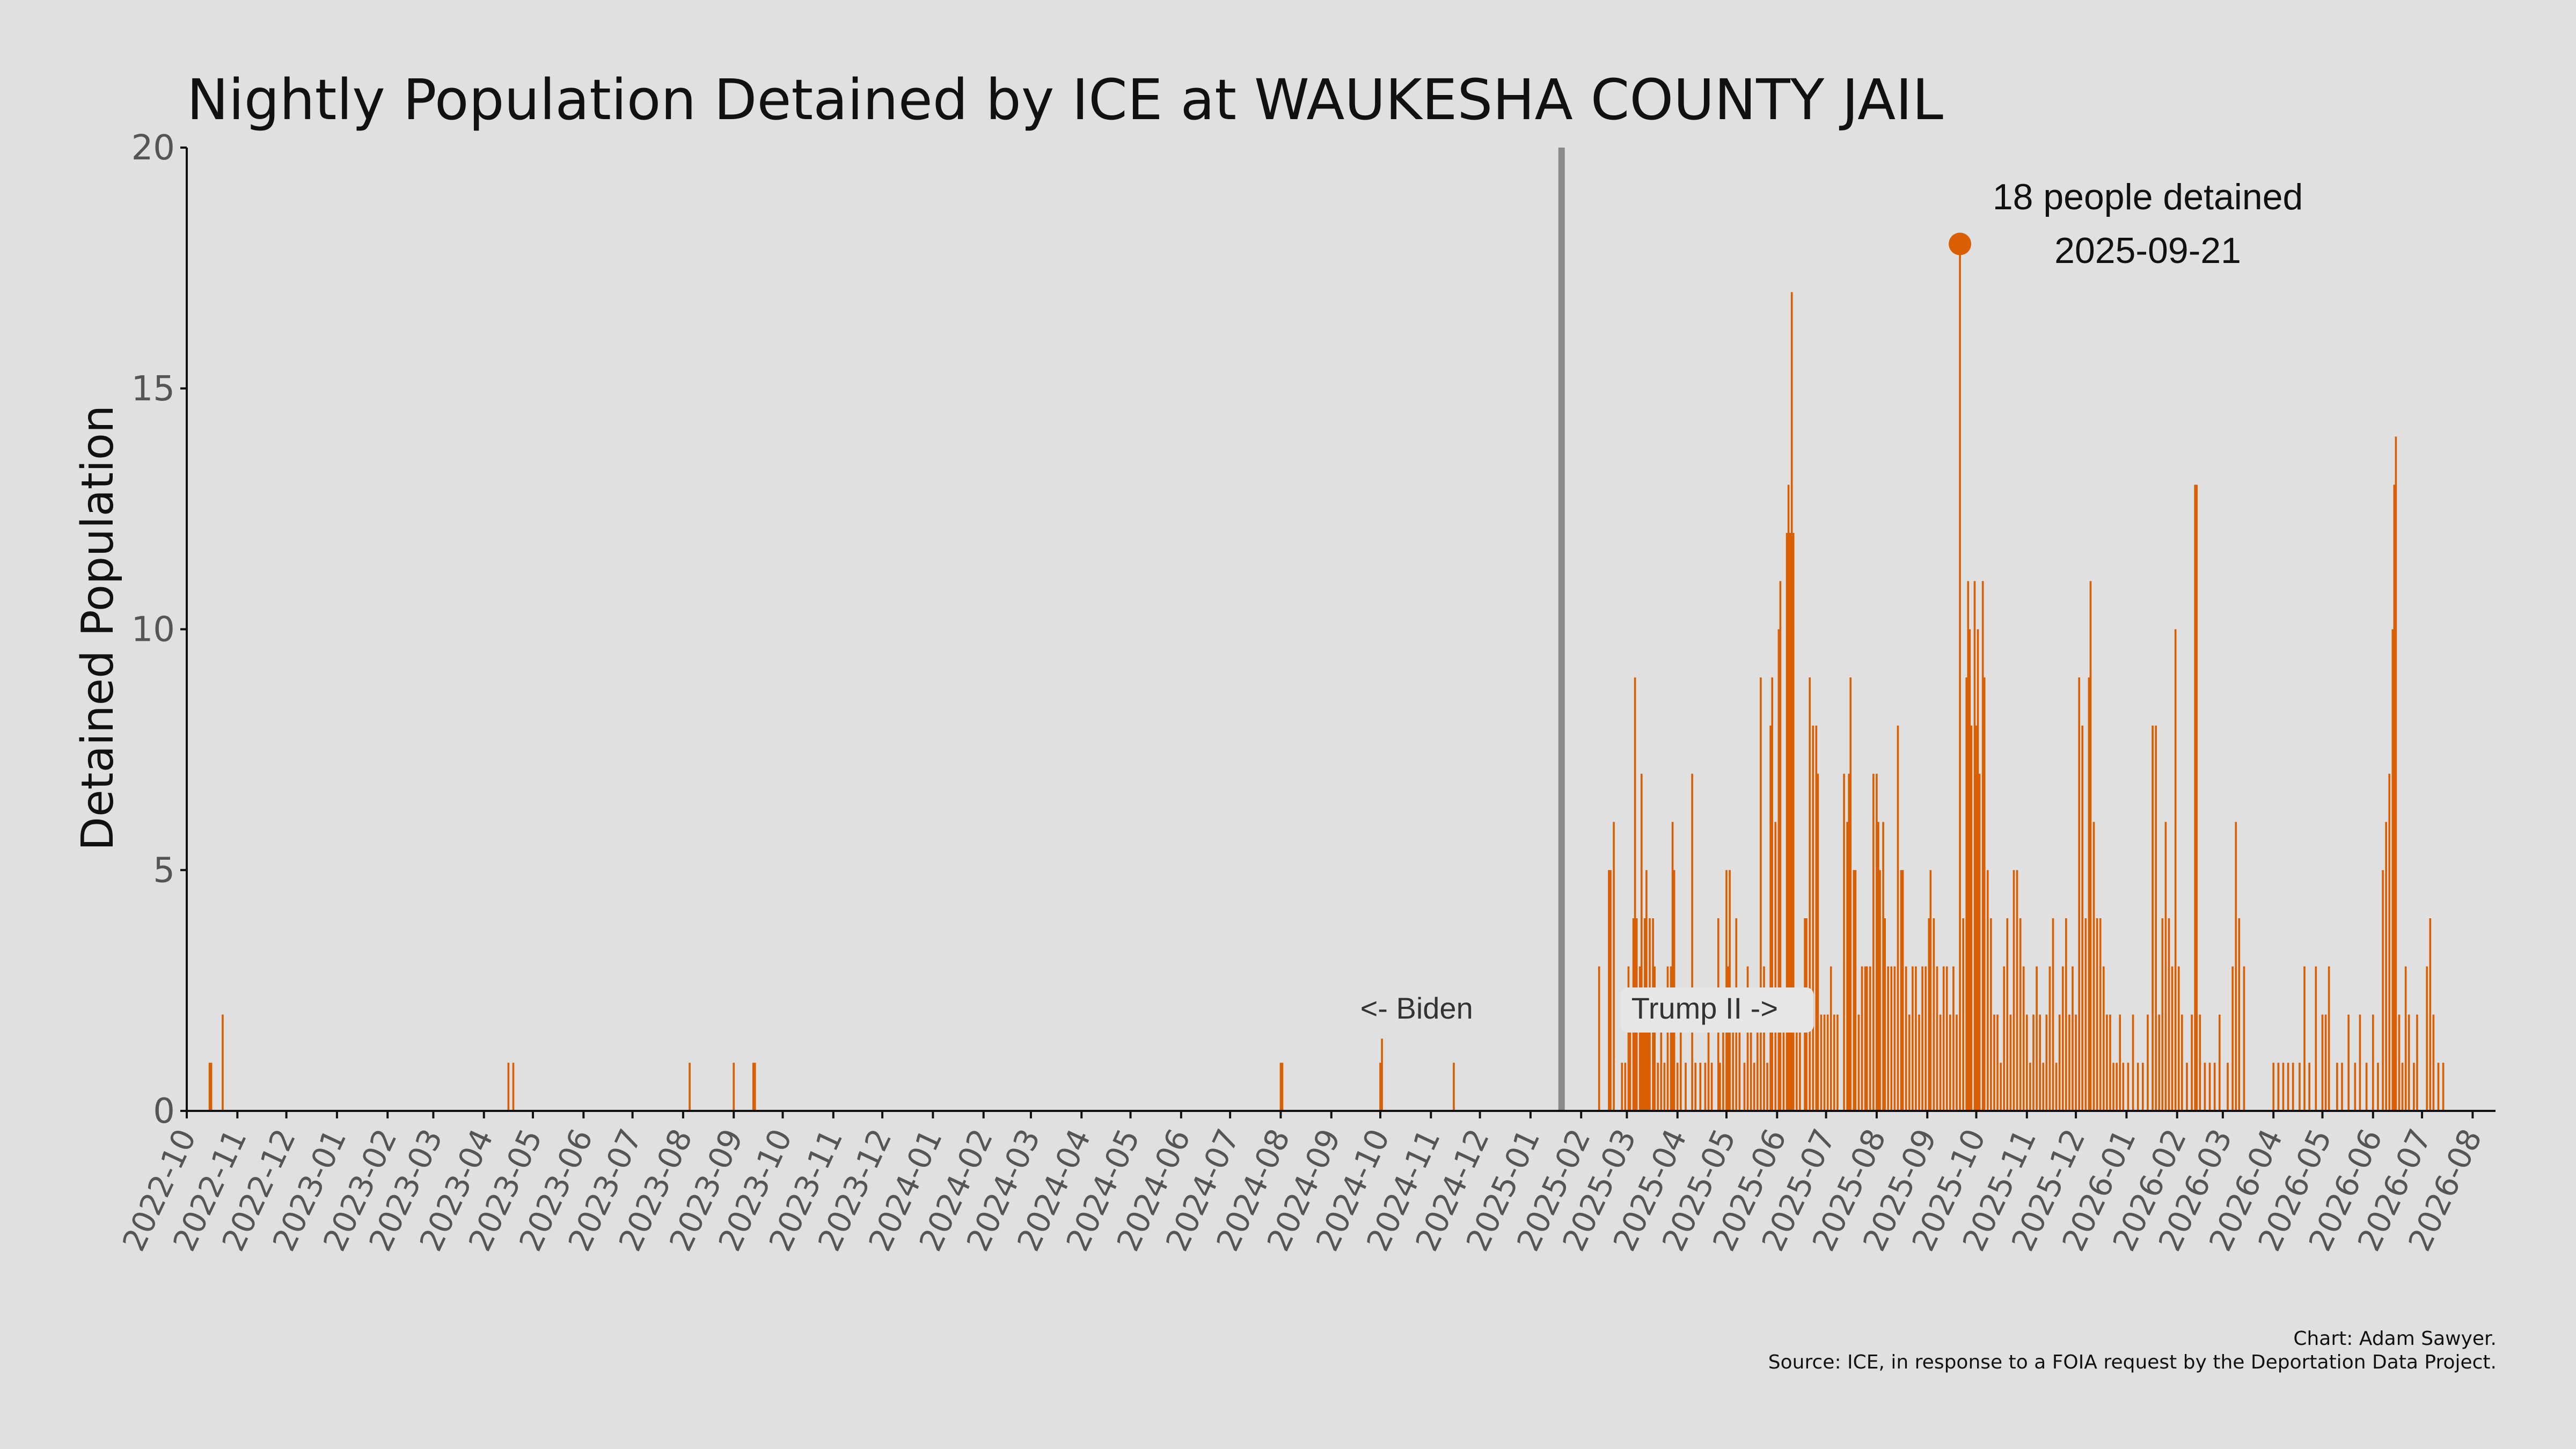  I want to click on biden-era-label: <- Biden, so click(1416, 1008).